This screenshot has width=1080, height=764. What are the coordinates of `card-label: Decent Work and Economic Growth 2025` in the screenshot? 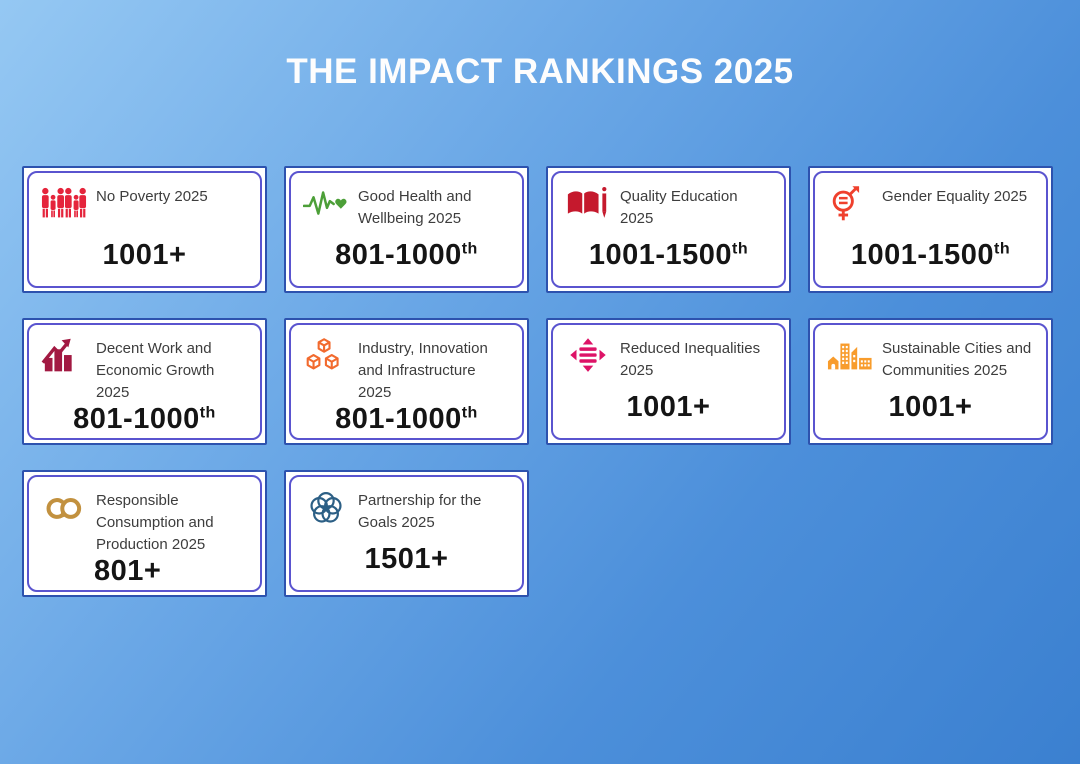 It's located at (155, 370).